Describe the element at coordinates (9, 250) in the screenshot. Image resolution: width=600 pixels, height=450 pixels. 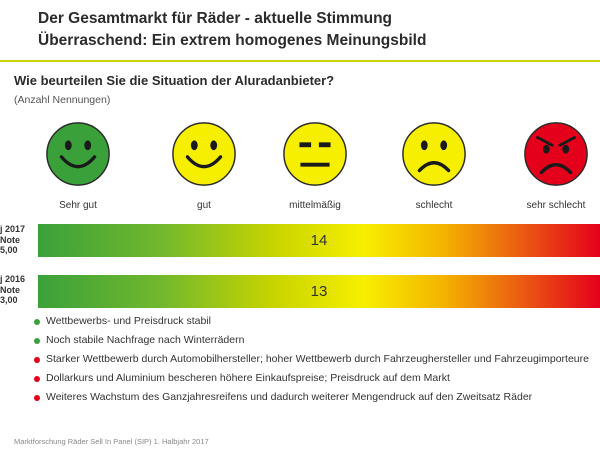
I see `row-label-score: 5,00` at that location.